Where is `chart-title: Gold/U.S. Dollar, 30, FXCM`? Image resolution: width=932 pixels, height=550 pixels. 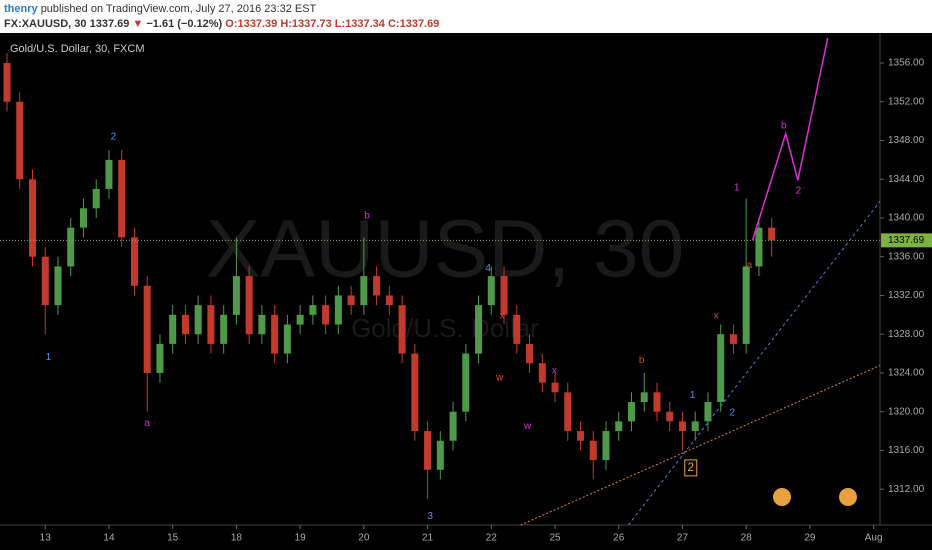 chart-title: Gold/U.S. Dollar, 30, FXCM is located at coordinates (77, 49).